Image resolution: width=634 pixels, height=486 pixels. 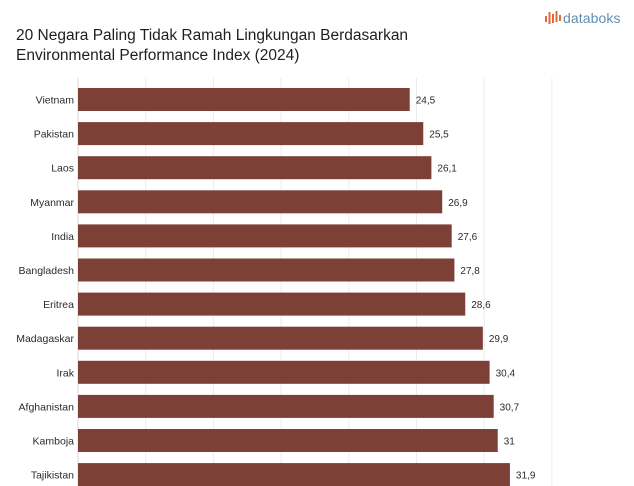 I want to click on category-label: Bangladesh, so click(x=47, y=271).